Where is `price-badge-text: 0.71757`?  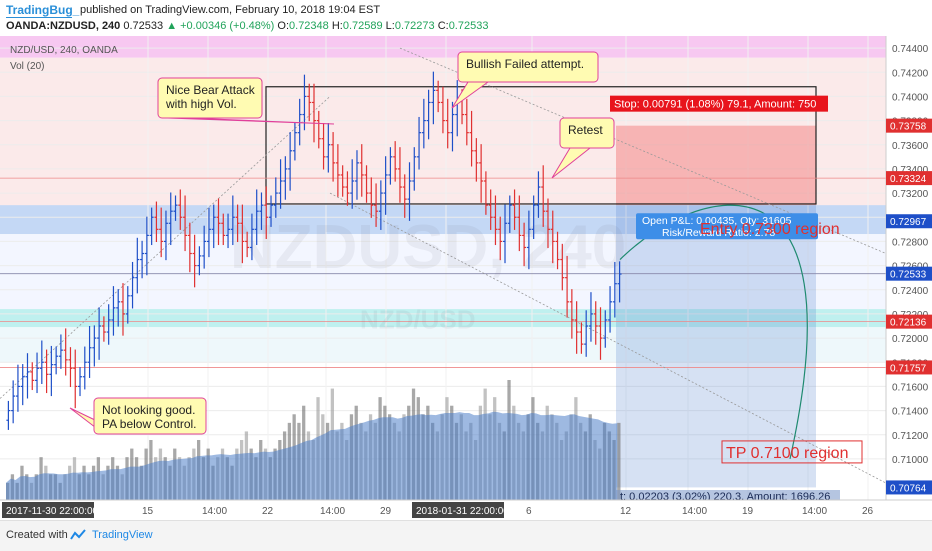
price-badge-text: 0.71757 is located at coordinates (908, 368).